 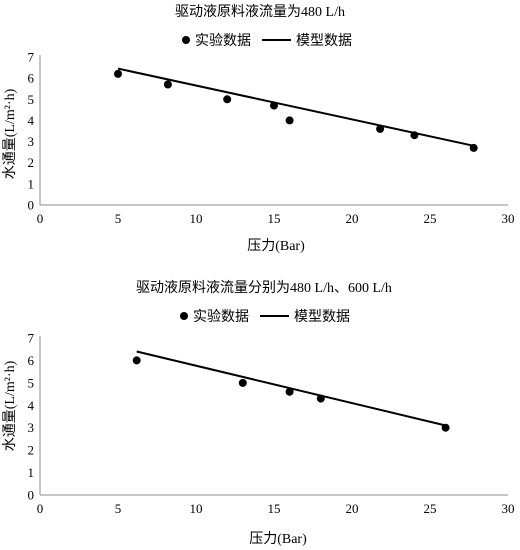 I want to click on model-line, so click(x=295, y=107).